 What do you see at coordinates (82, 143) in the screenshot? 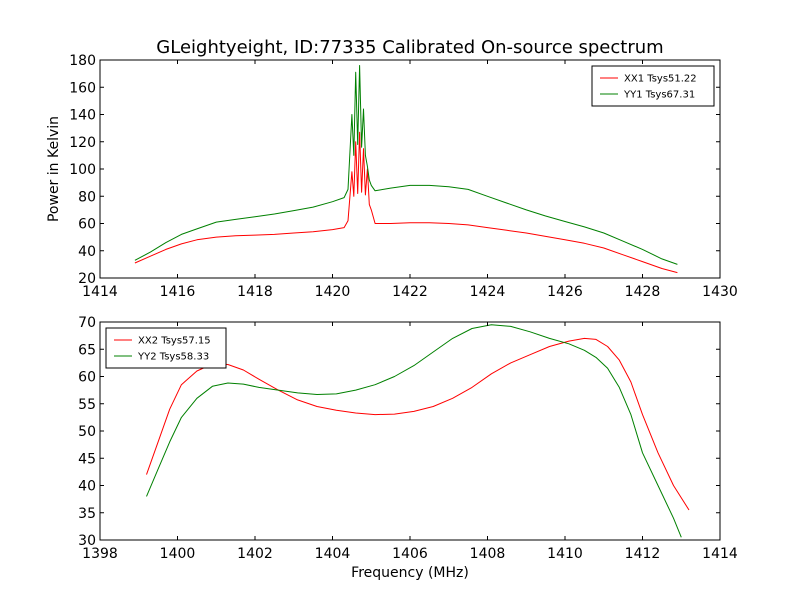
I see `top-y-tick-label: 120` at bounding box center [82, 143].